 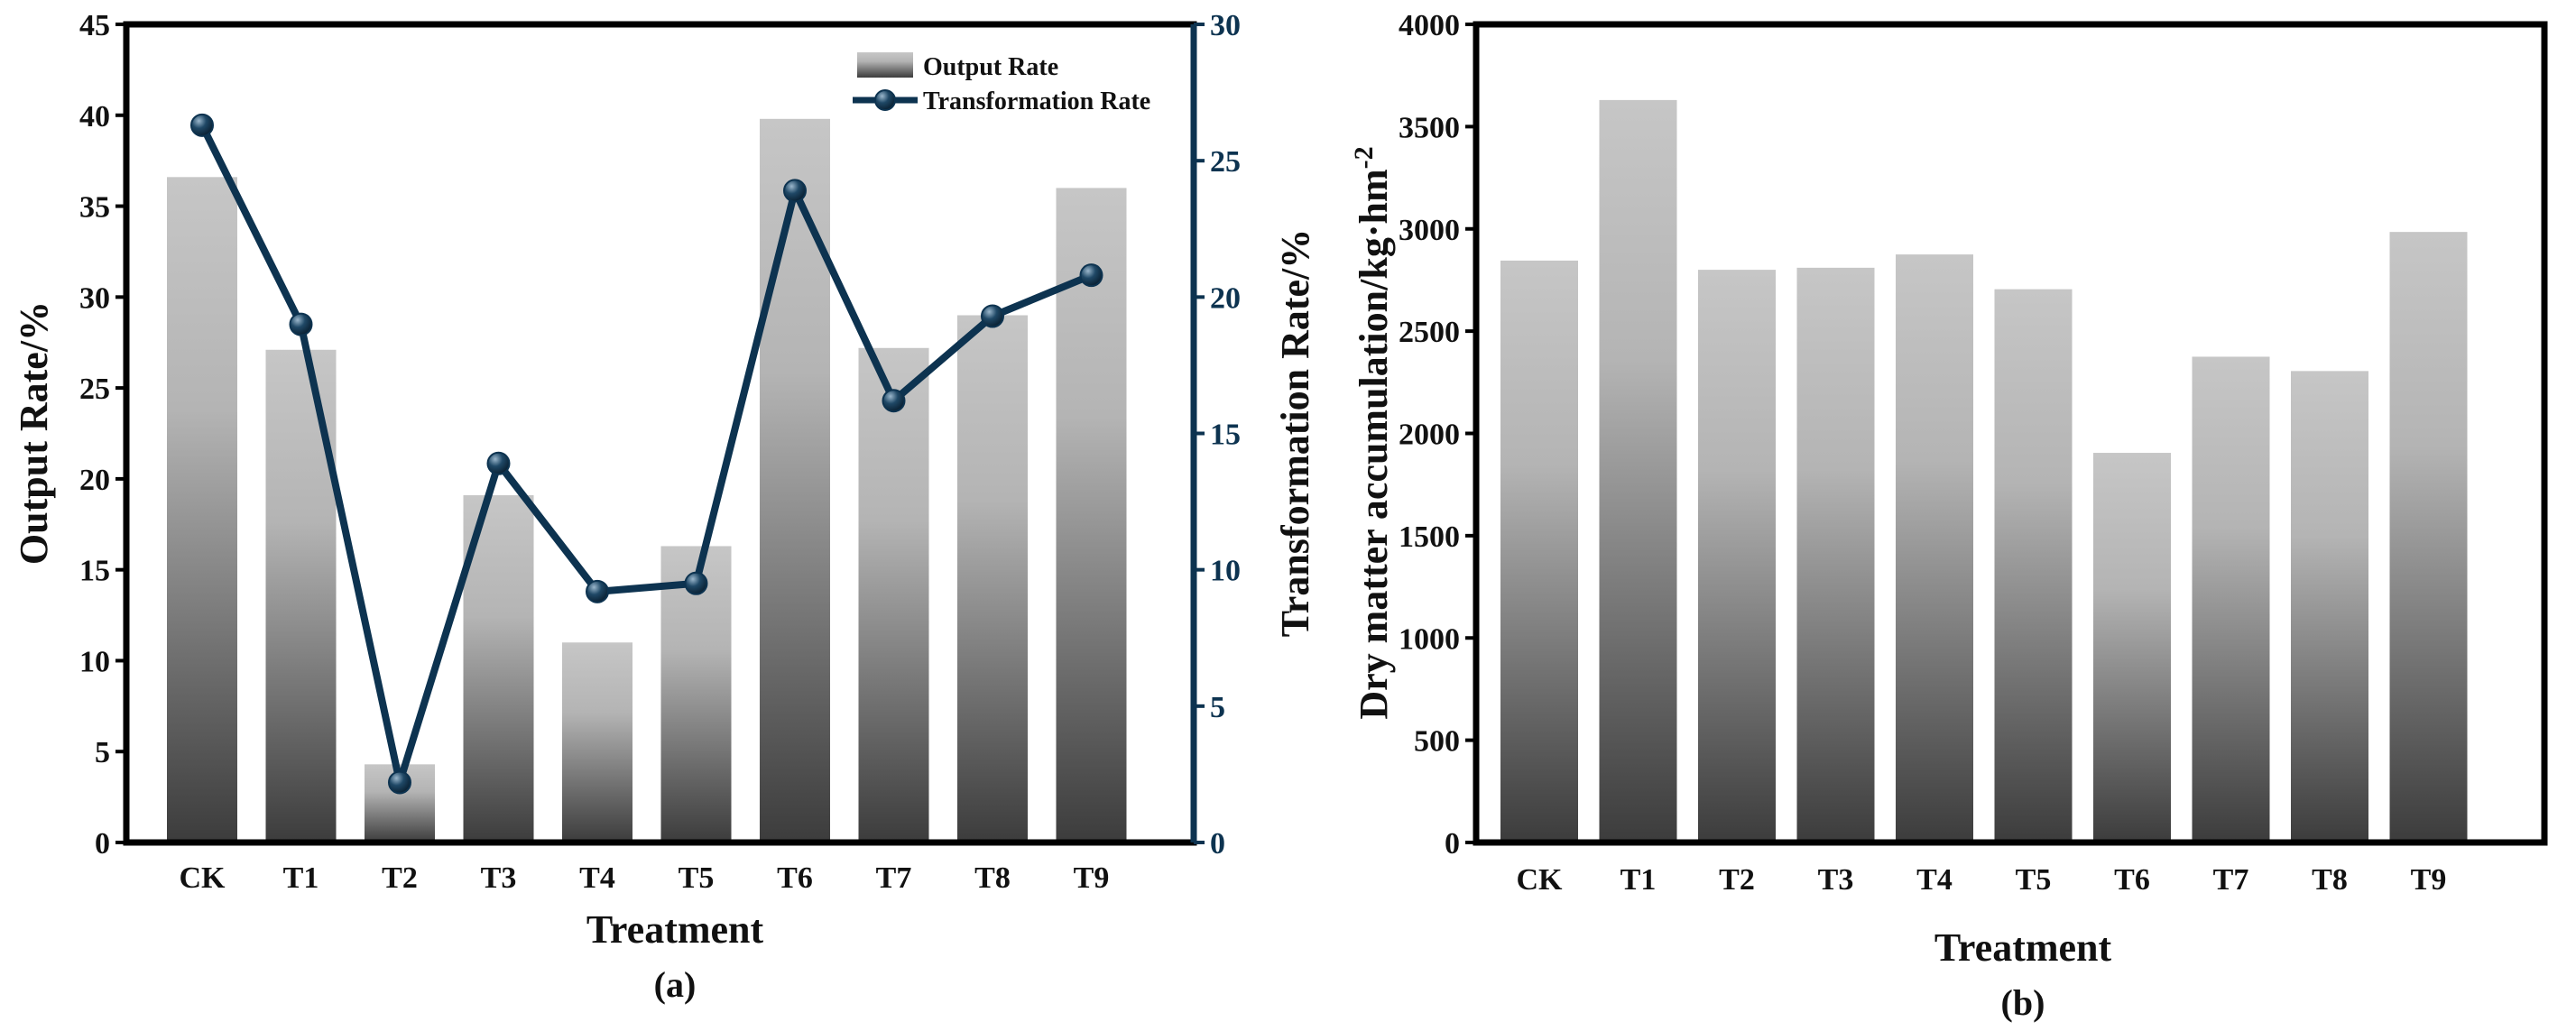 I want to click on b-x-tick-label: T3, so click(x=1836, y=880).